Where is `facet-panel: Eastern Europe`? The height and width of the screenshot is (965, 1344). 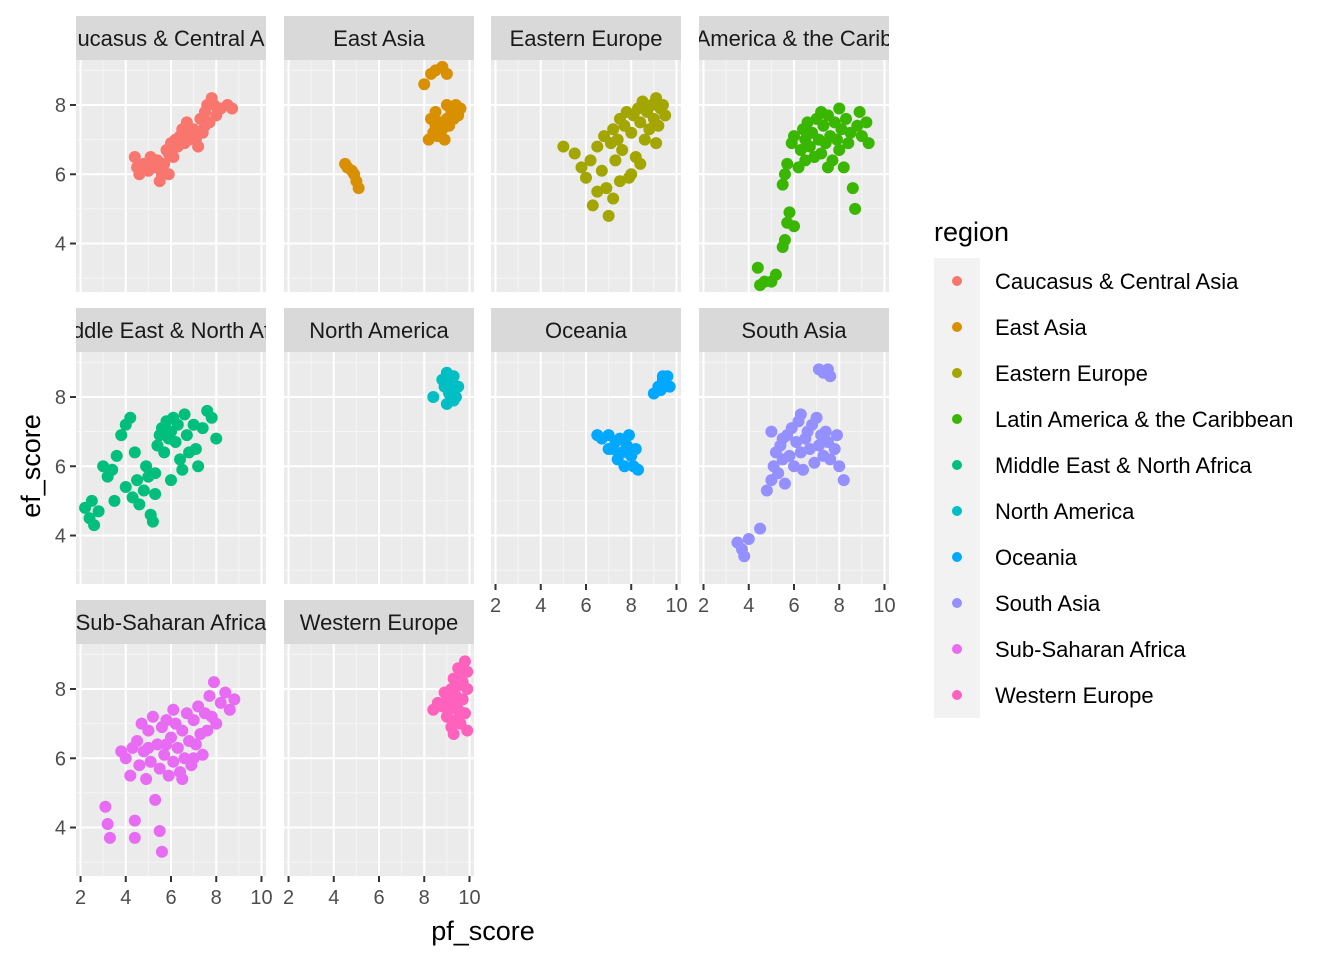 facet-panel: Eastern Europe is located at coordinates (586, 154).